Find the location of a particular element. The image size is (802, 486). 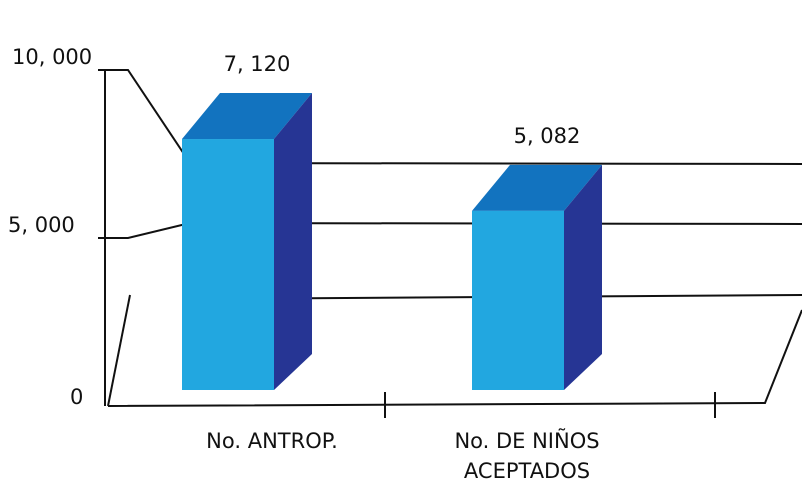

y-tick-label: 5, 000 is located at coordinates (41, 225).